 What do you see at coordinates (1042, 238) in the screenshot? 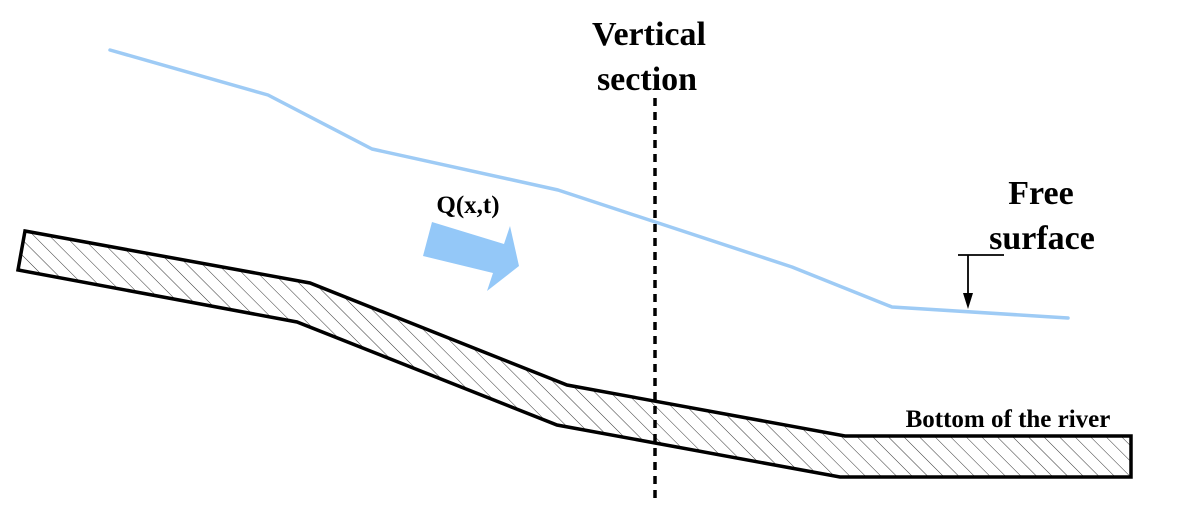
I see `free-surface-label-line2: surface` at bounding box center [1042, 238].